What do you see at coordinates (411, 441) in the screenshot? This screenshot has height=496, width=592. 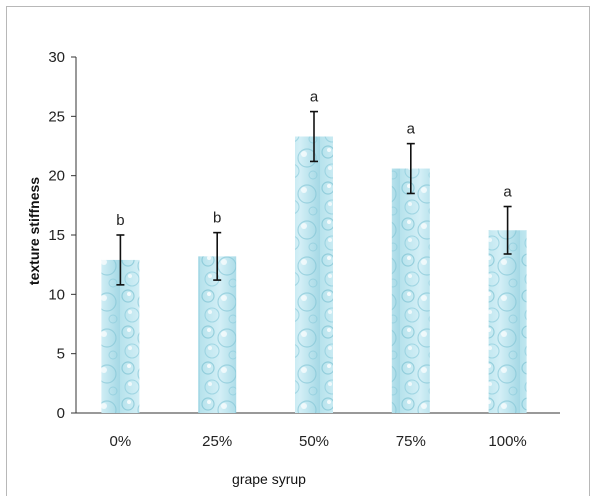 I see `x-category-label: 75%` at bounding box center [411, 441].